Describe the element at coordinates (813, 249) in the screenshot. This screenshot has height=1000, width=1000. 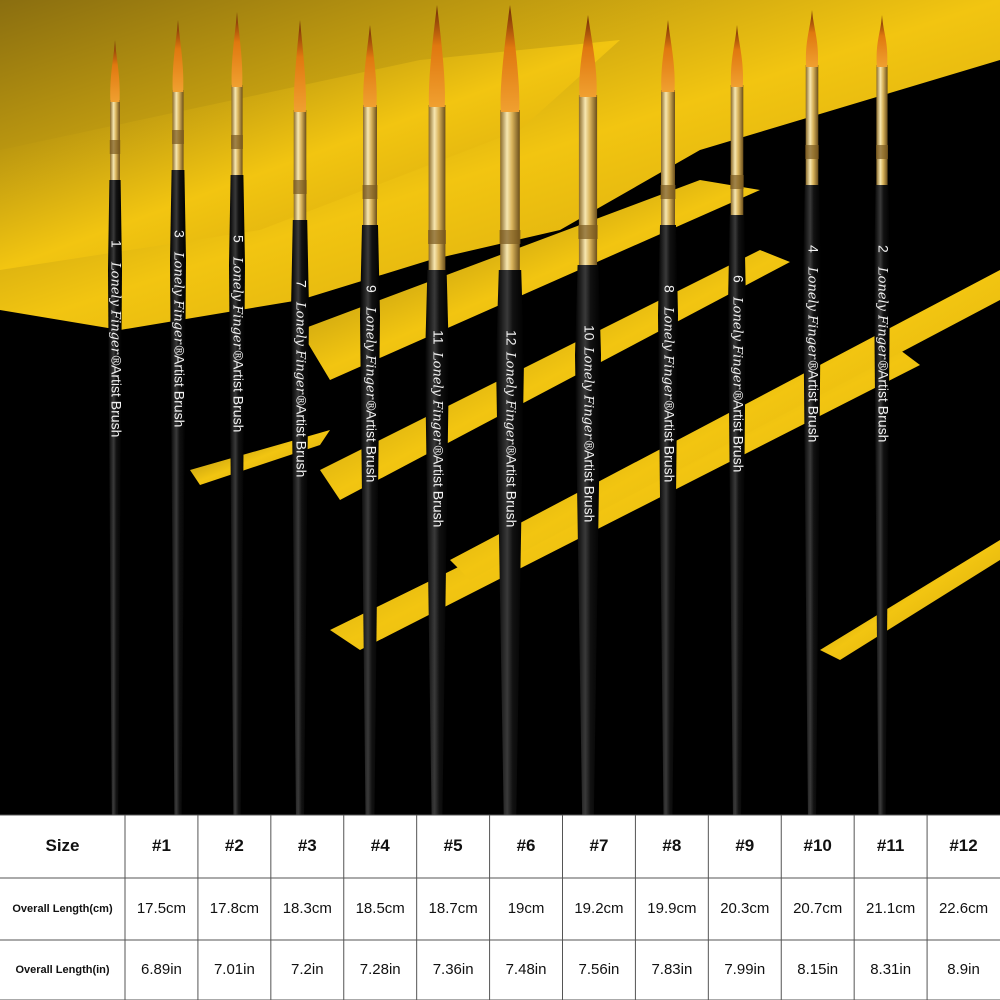
I see `brush-size: 4` at that location.